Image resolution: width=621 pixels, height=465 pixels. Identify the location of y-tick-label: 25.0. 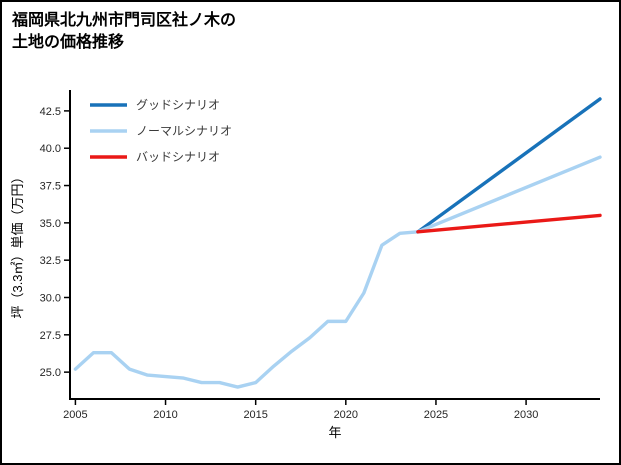
(50, 373).